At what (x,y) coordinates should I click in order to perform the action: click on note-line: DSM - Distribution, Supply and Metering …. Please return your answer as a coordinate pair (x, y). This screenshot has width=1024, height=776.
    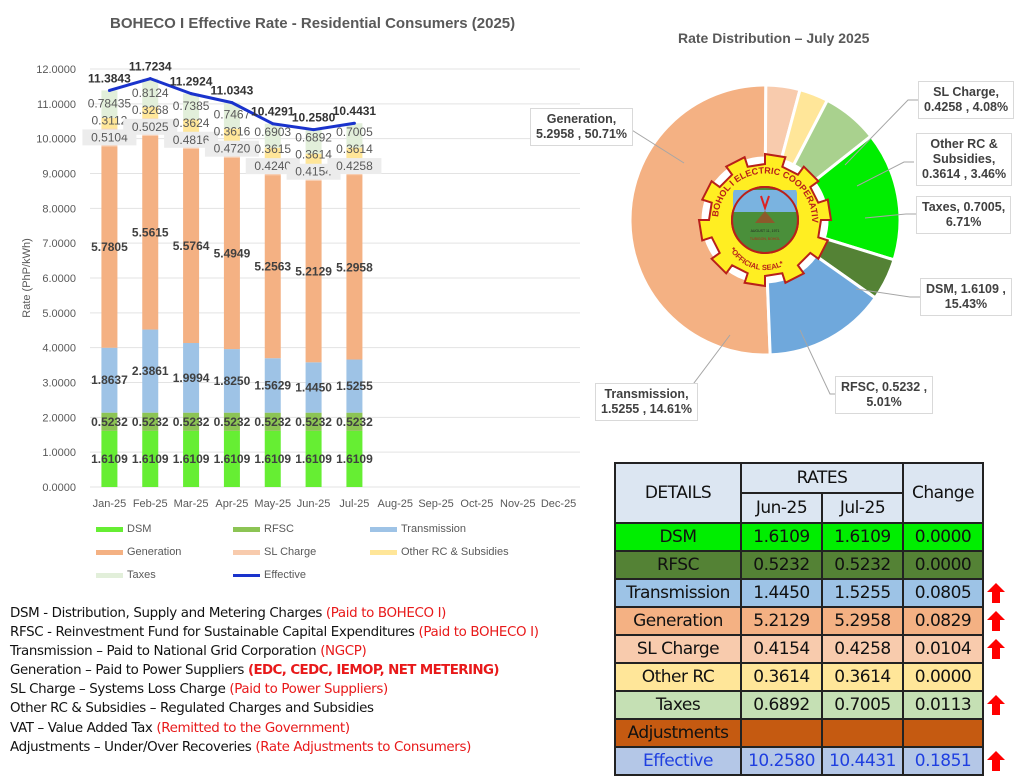
    Looking at the image, I should click on (274, 613).